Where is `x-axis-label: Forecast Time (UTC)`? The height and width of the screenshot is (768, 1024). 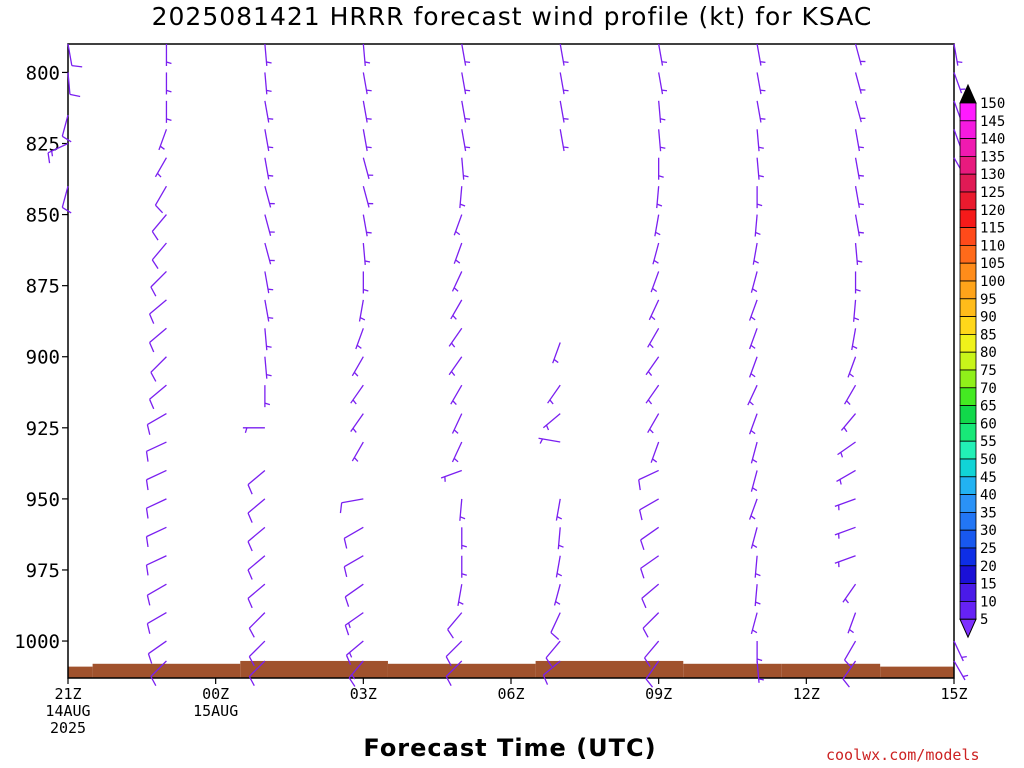
x-axis-label: Forecast Time (UTC) is located at coordinates (510, 748).